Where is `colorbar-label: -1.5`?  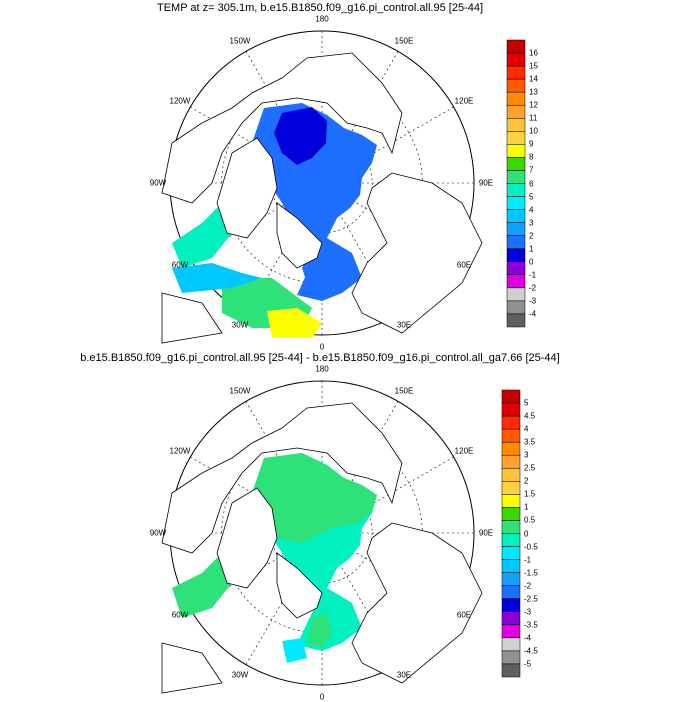
colorbar-label: -1.5 is located at coordinates (531, 573).